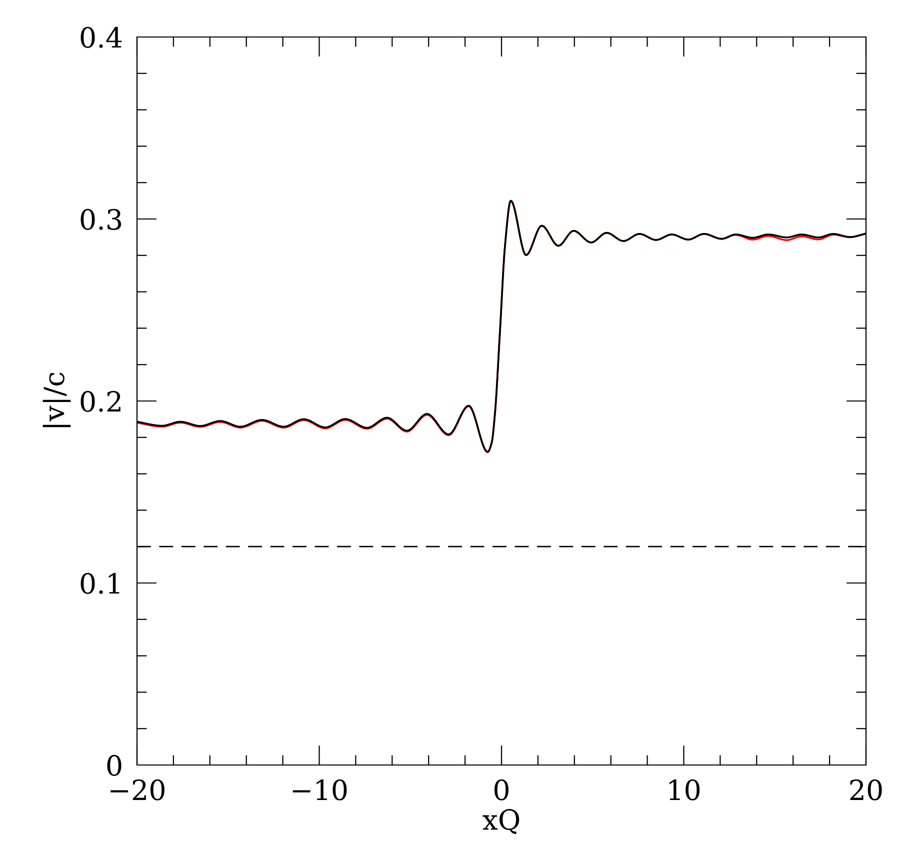 This screenshot has height=853, width=921. What do you see at coordinates (866, 789) in the screenshot?
I see `x-tick-label: 20` at bounding box center [866, 789].